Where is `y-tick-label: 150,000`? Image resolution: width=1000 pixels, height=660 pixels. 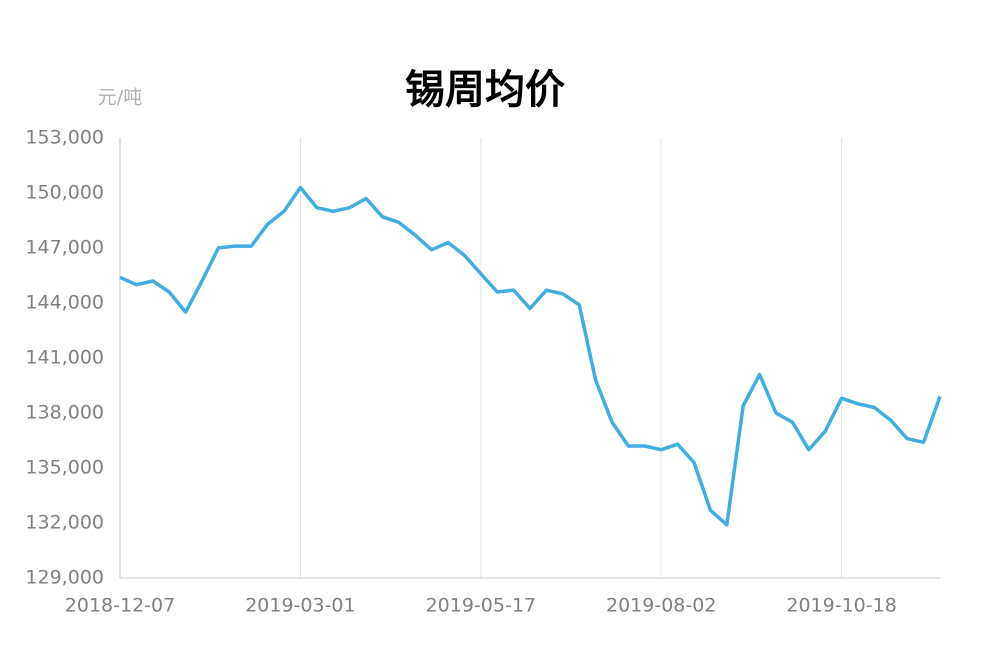
y-tick-label: 150,000 is located at coordinates (64, 193).